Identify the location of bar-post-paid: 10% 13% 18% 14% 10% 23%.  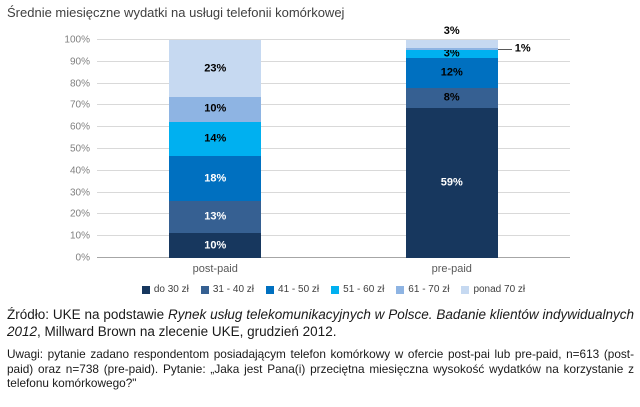
(215, 149).